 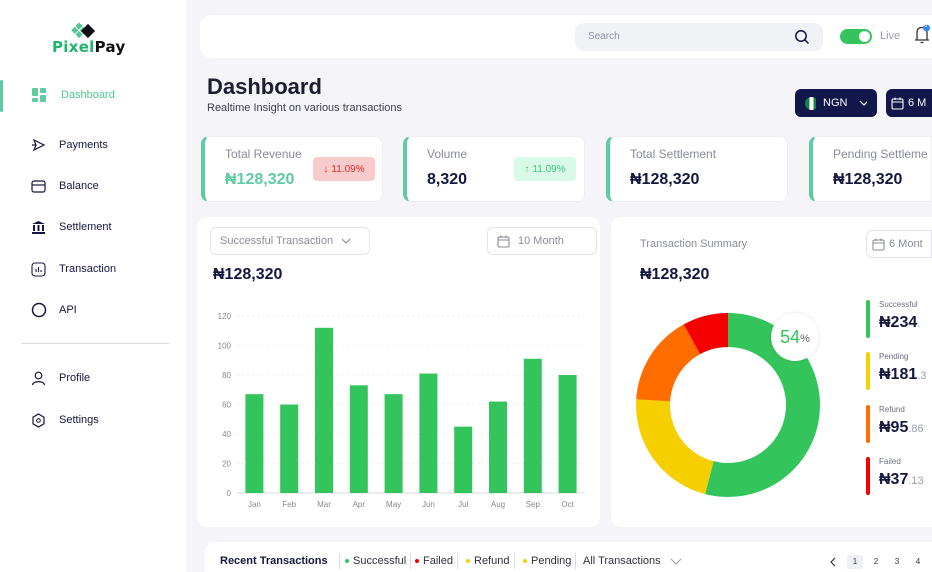 What do you see at coordinates (880, 154) in the screenshot?
I see `stat-label: Pending Settleme` at bounding box center [880, 154].